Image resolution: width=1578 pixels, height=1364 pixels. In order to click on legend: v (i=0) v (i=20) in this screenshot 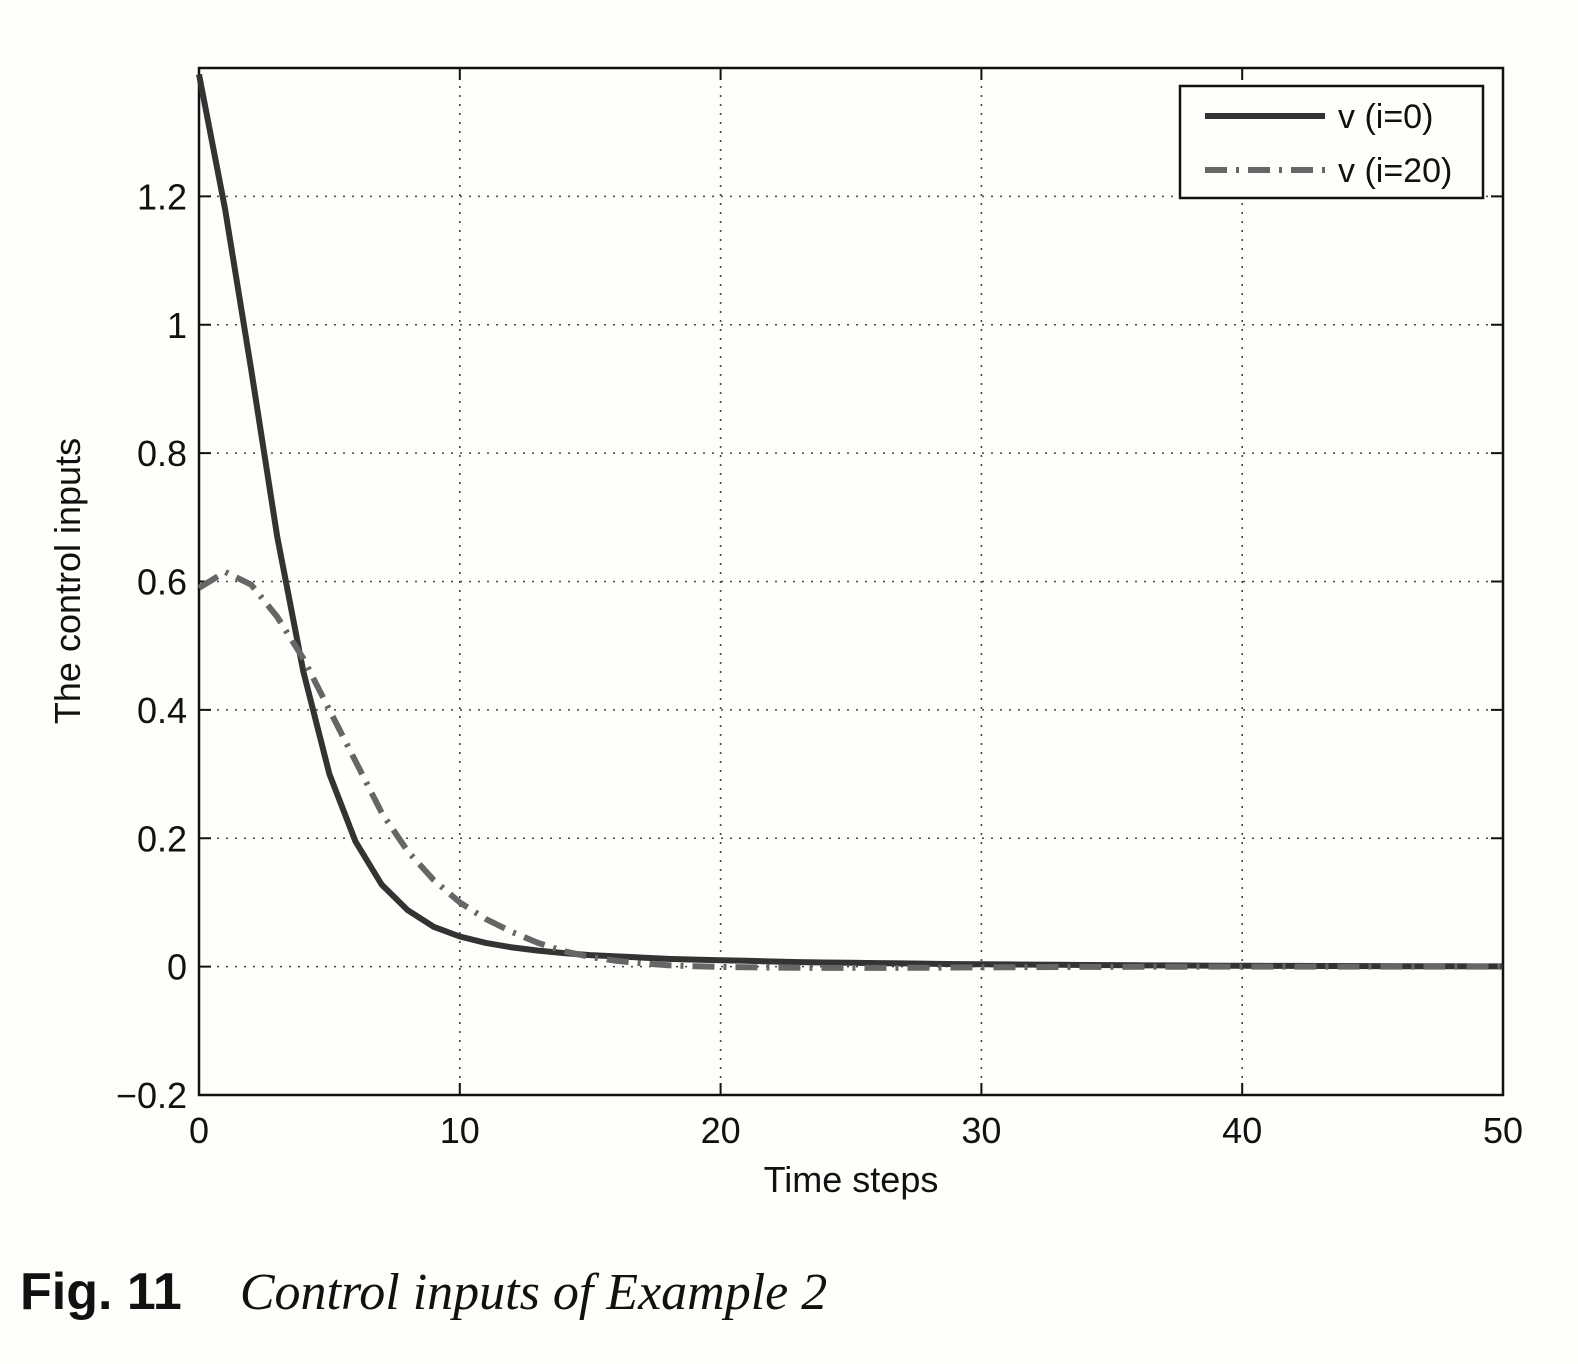, I will do `click(1331, 142)`.